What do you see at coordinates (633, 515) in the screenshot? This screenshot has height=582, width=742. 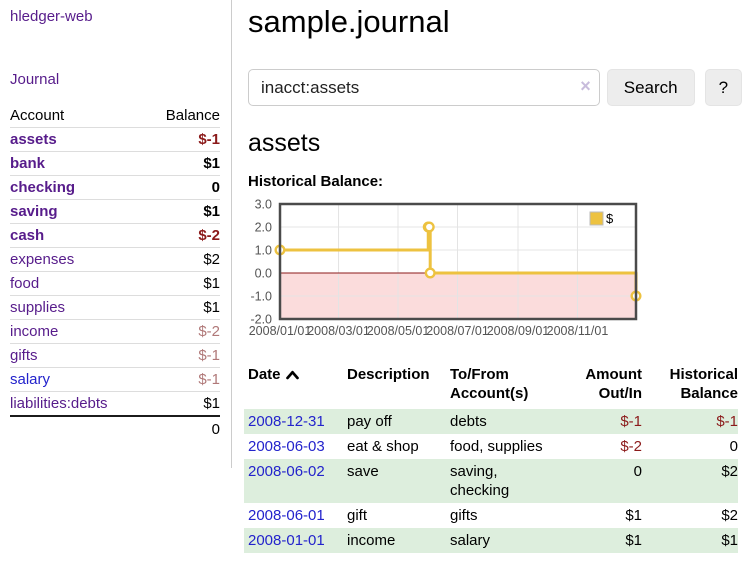 I see `amount-out-in: $1` at bounding box center [633, 515].